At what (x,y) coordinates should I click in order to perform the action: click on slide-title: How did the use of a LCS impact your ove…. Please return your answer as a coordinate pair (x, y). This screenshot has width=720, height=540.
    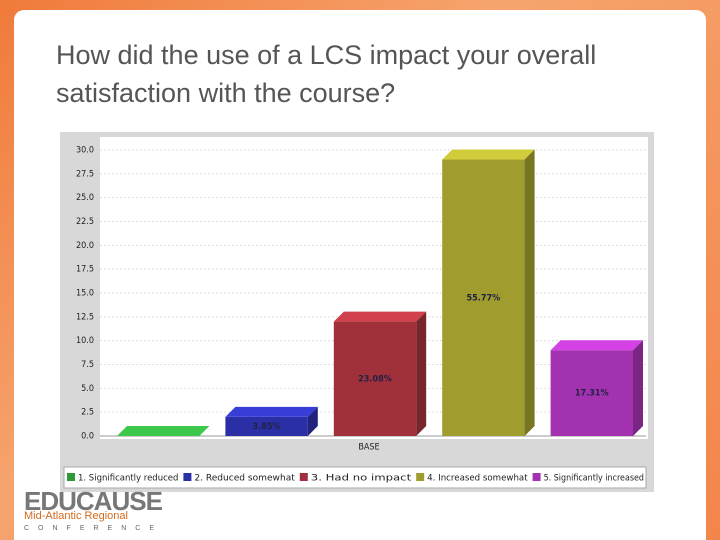
    Looking at the image, I should click on (326, 74).